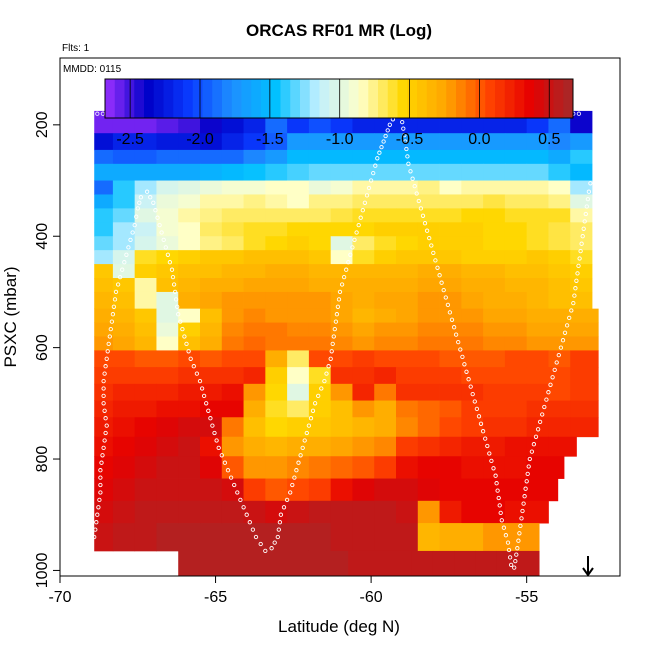  Describe the element at coordinates (526, 597) in the screenshot. I see `x-tick-label: -55` at that location.